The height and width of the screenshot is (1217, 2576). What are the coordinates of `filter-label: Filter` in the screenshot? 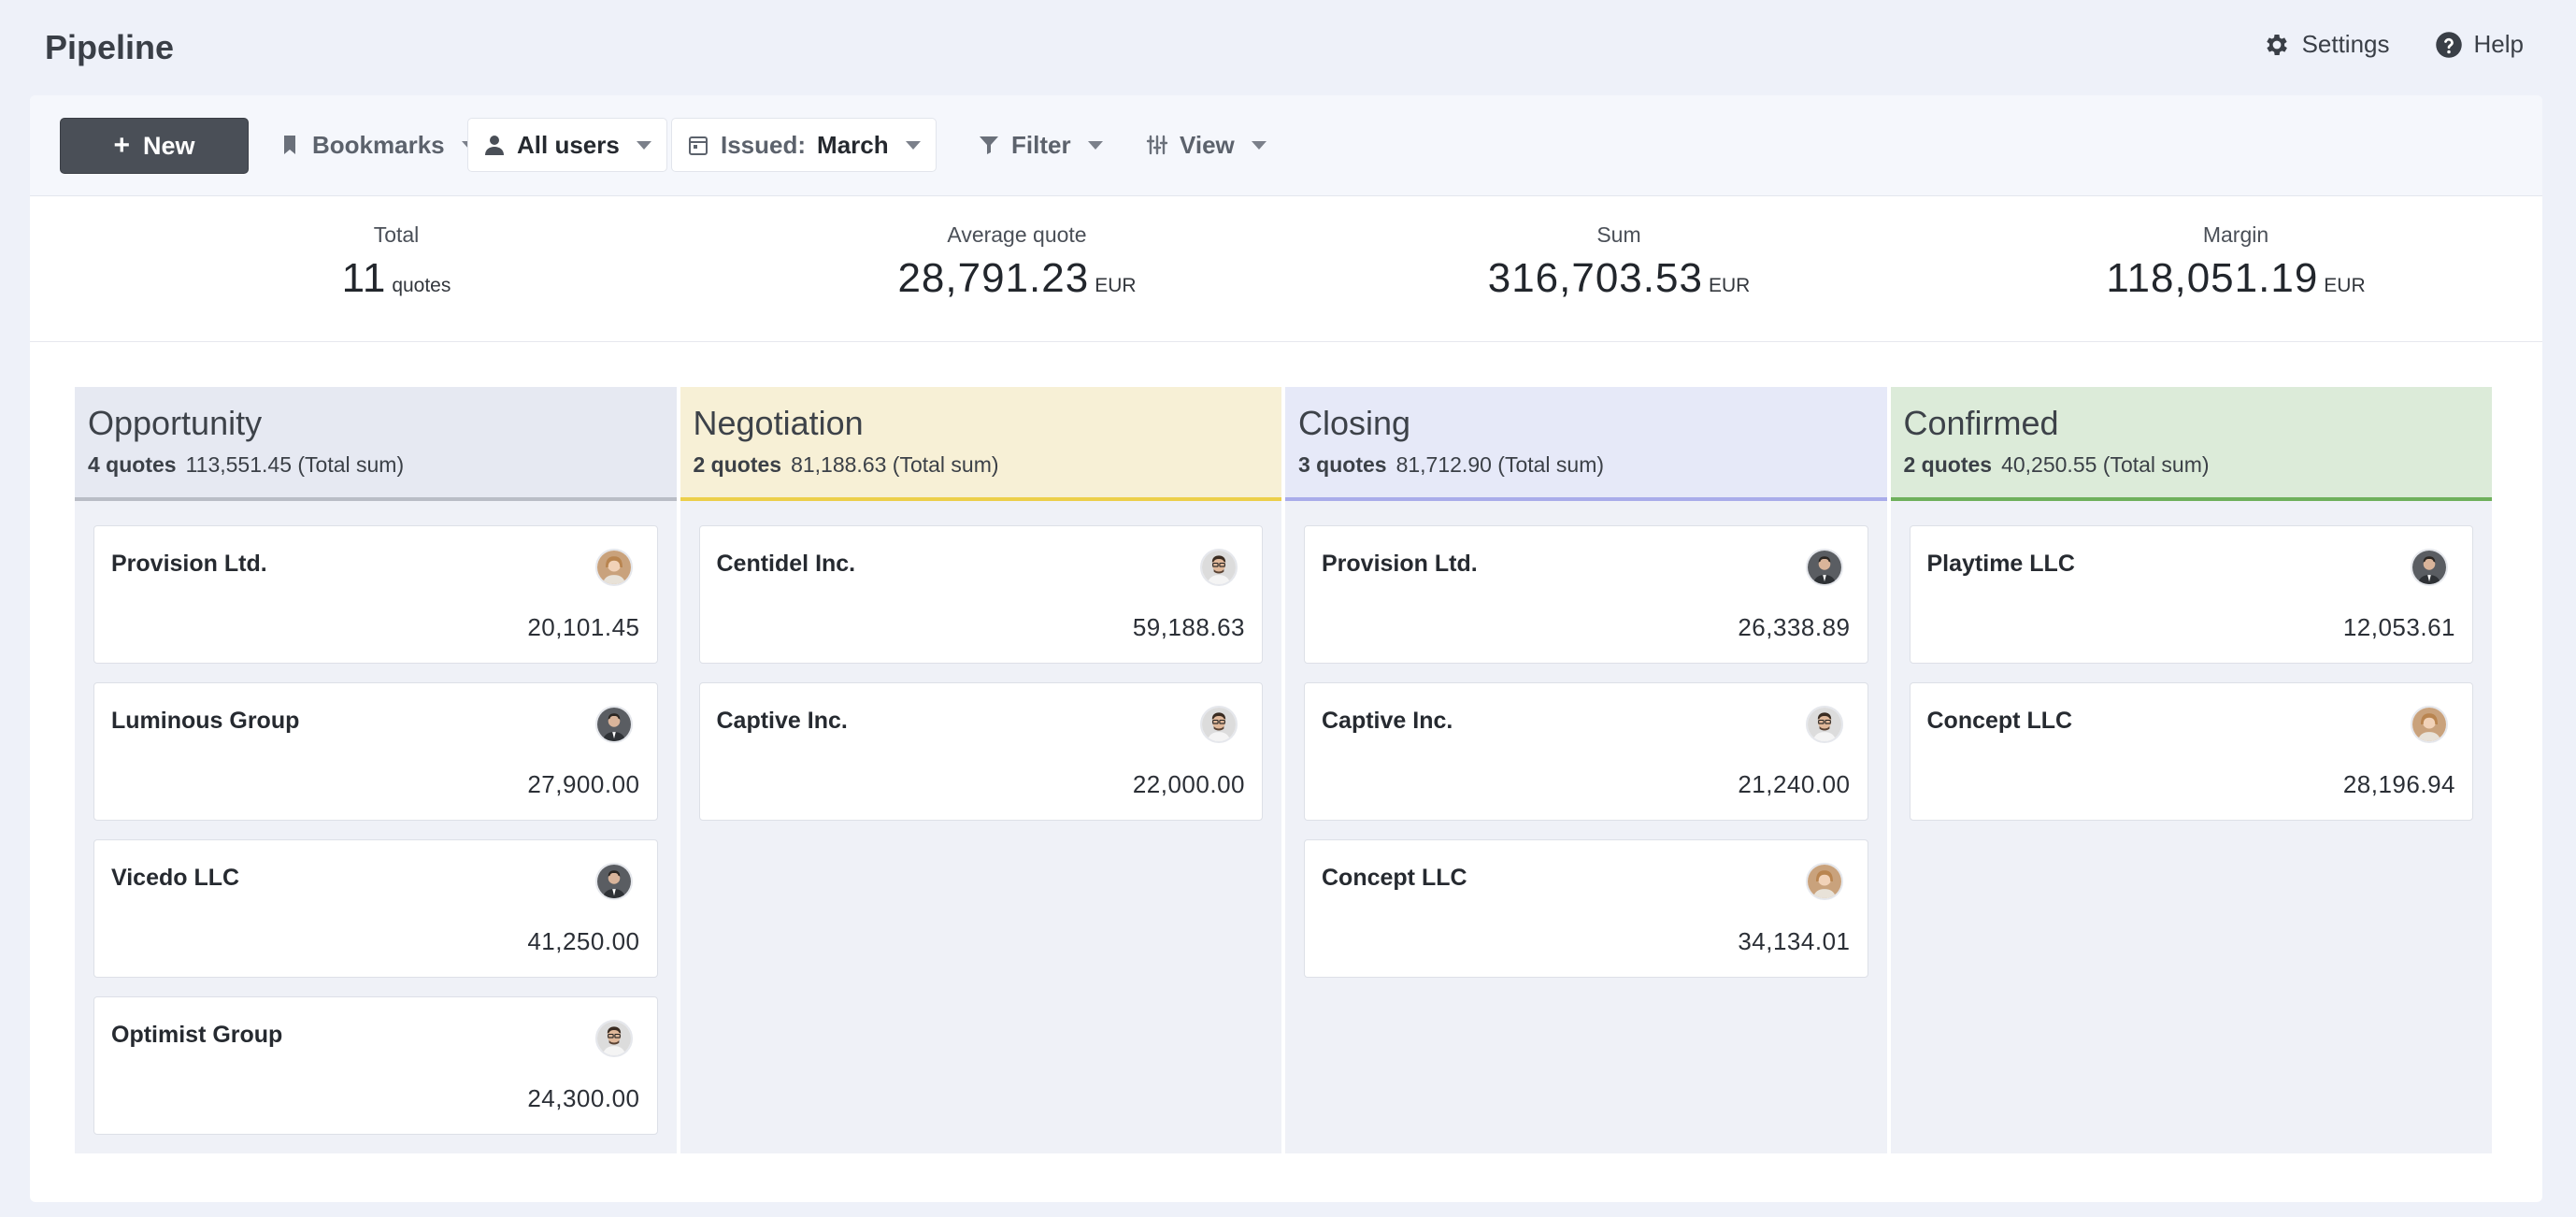 It's located at (1041, 144).